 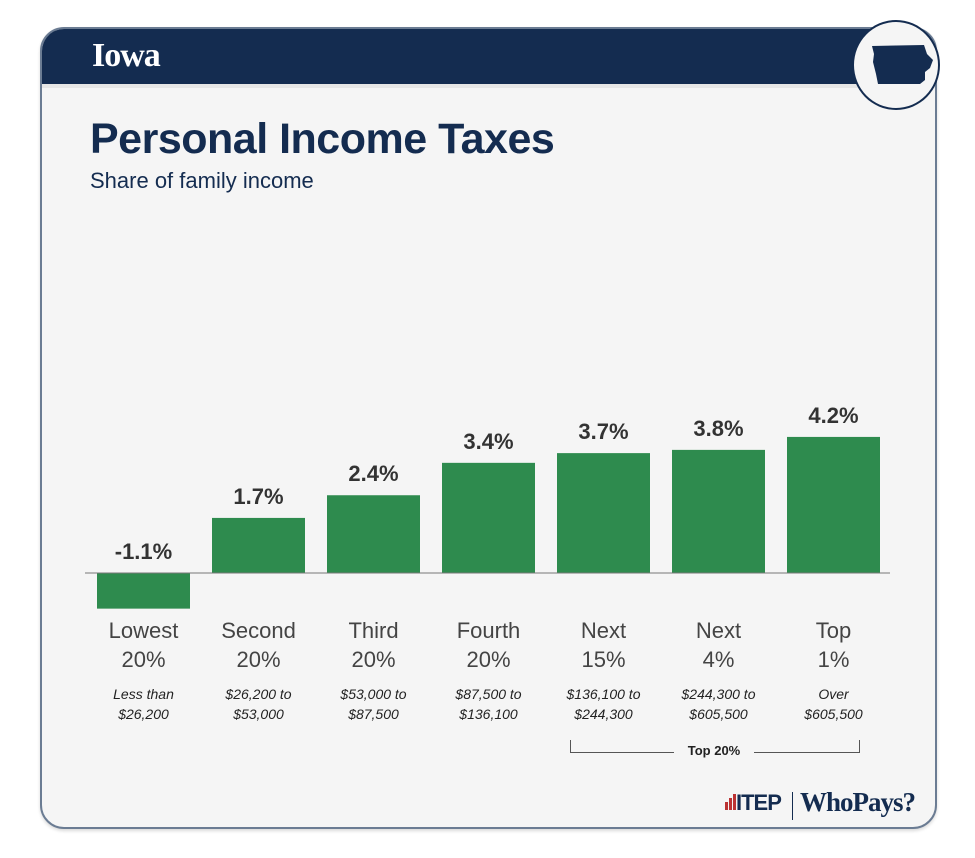 I want to click on data-label: 3.4%, so click(x=488, y=441).